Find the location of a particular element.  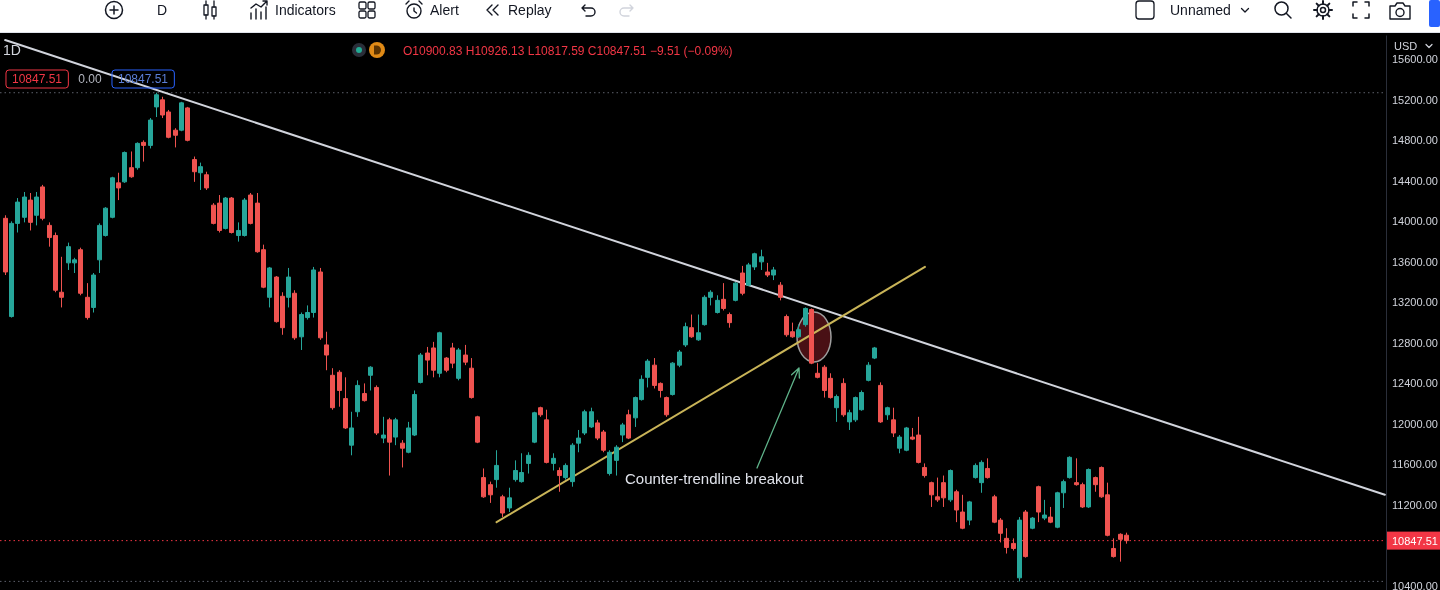

ref-line-label: 10847.51 is located at coordinates (1415, 540).